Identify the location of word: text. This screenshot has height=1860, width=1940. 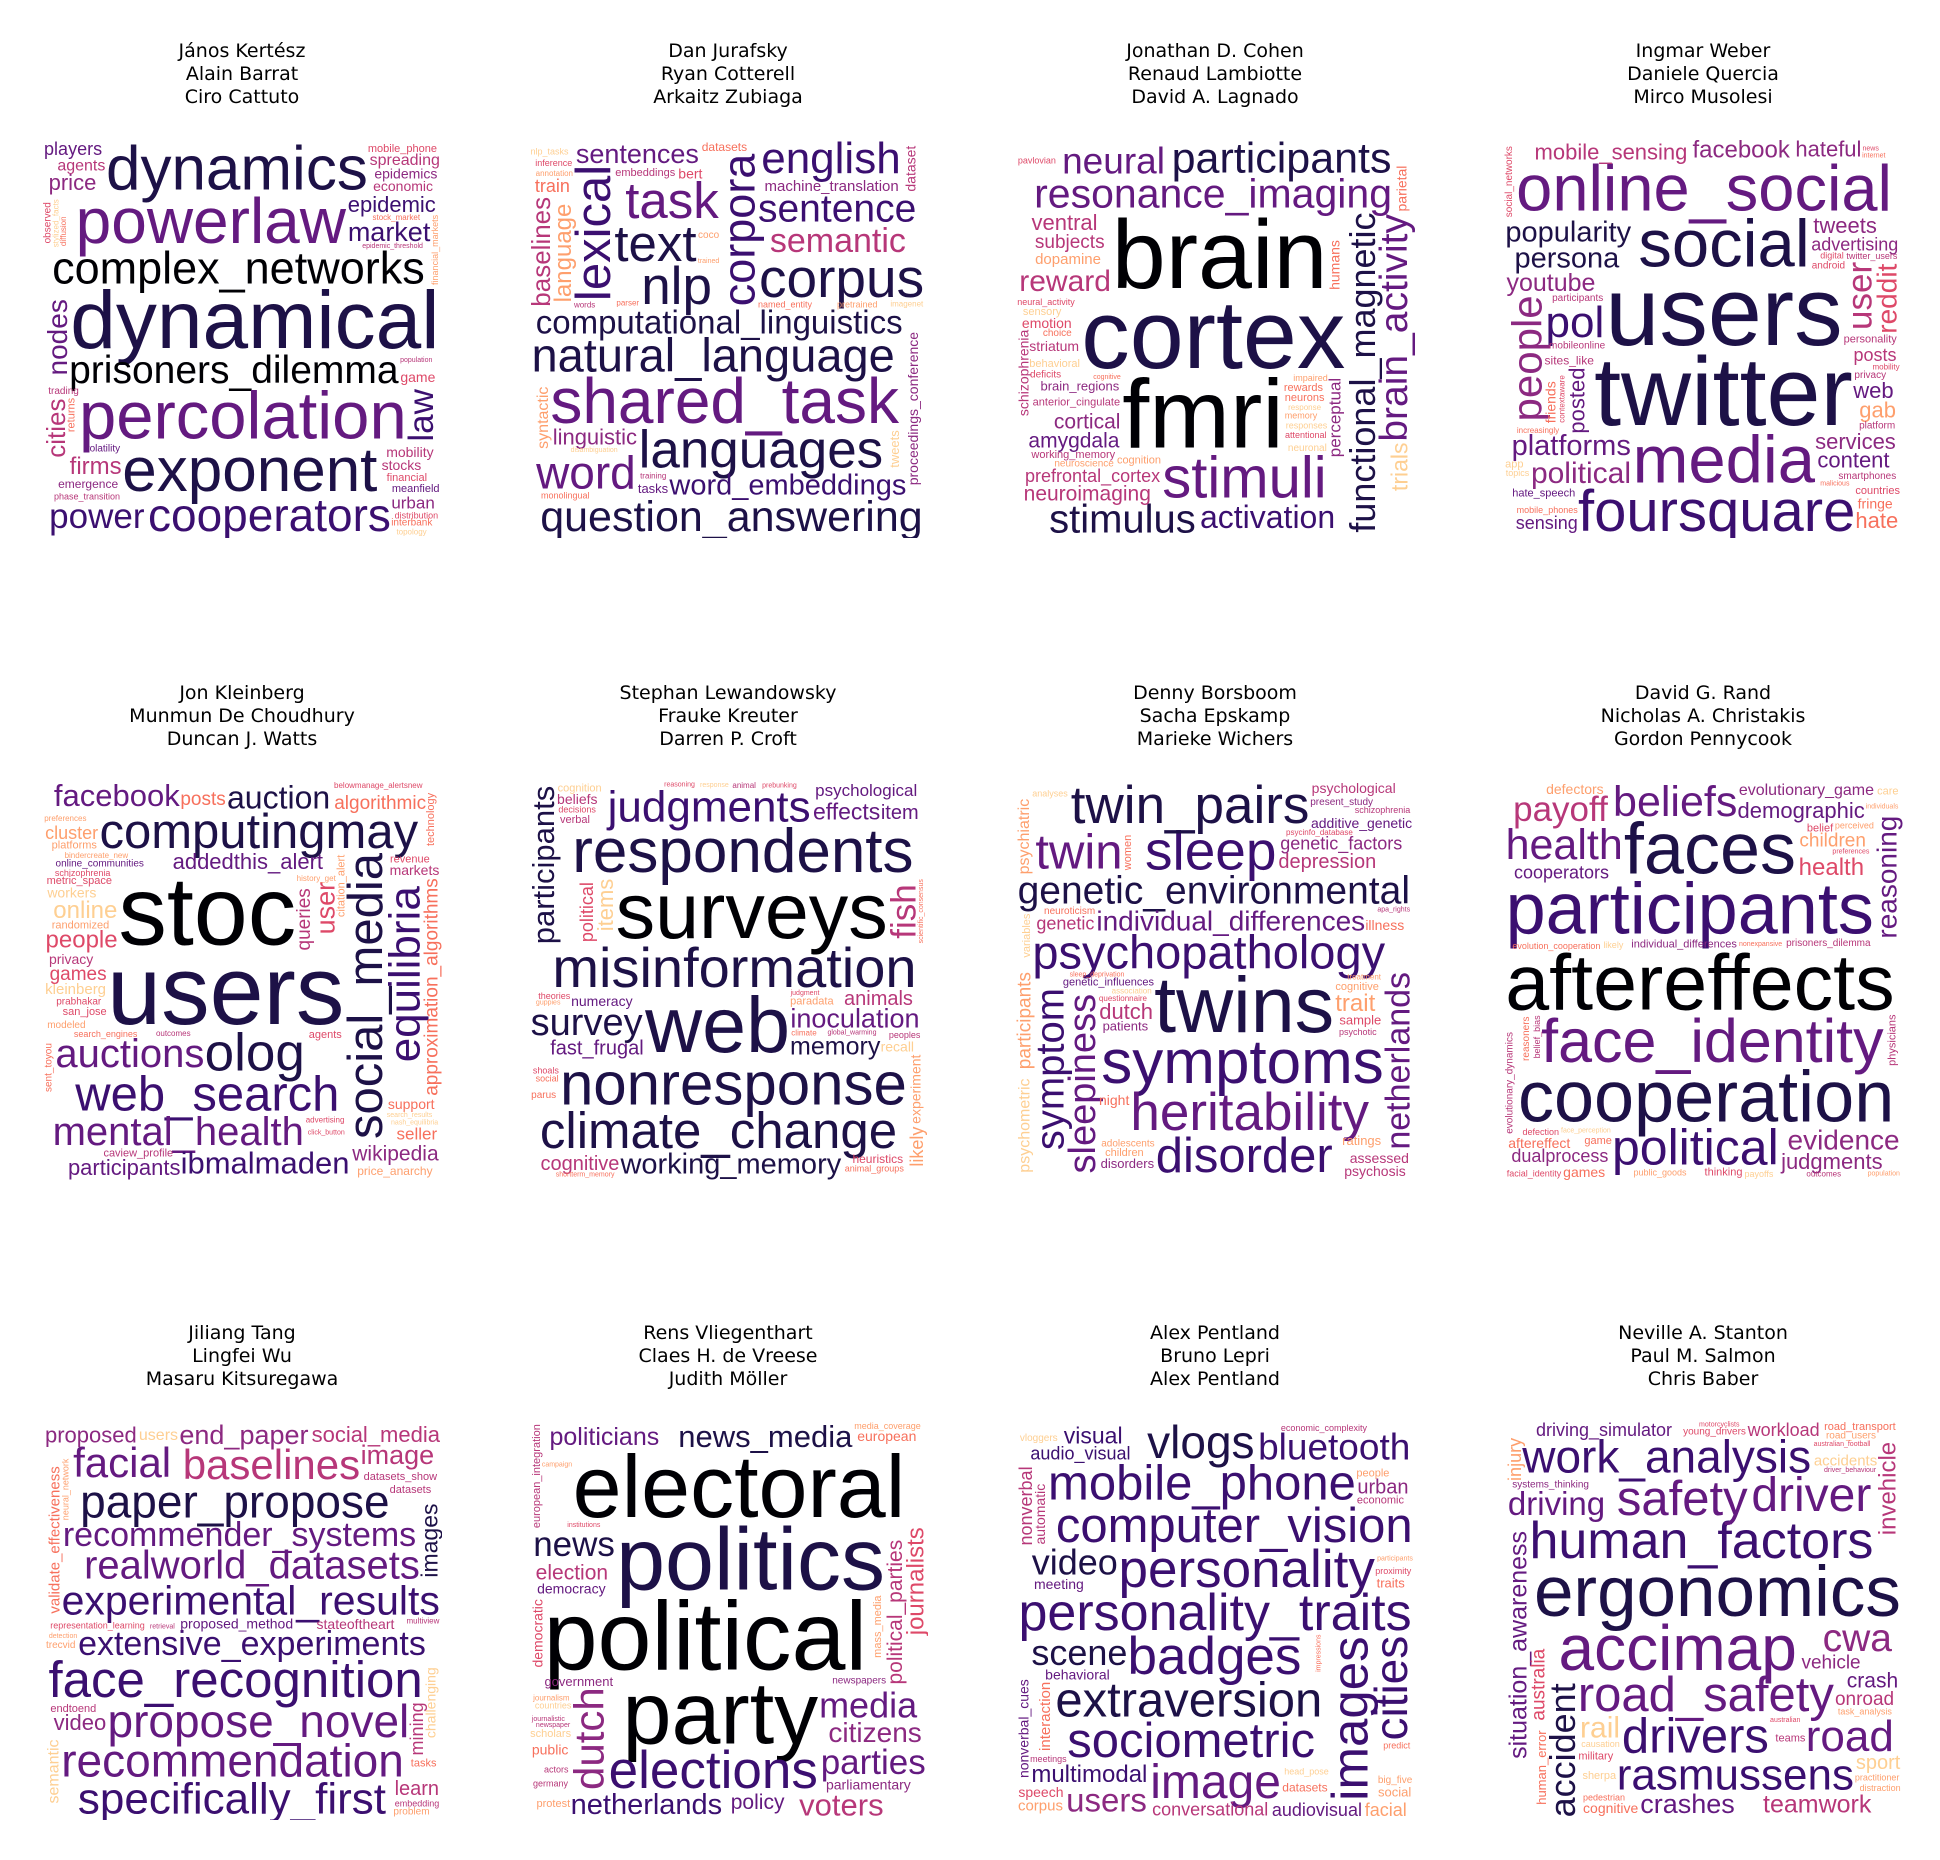
(655, 243).